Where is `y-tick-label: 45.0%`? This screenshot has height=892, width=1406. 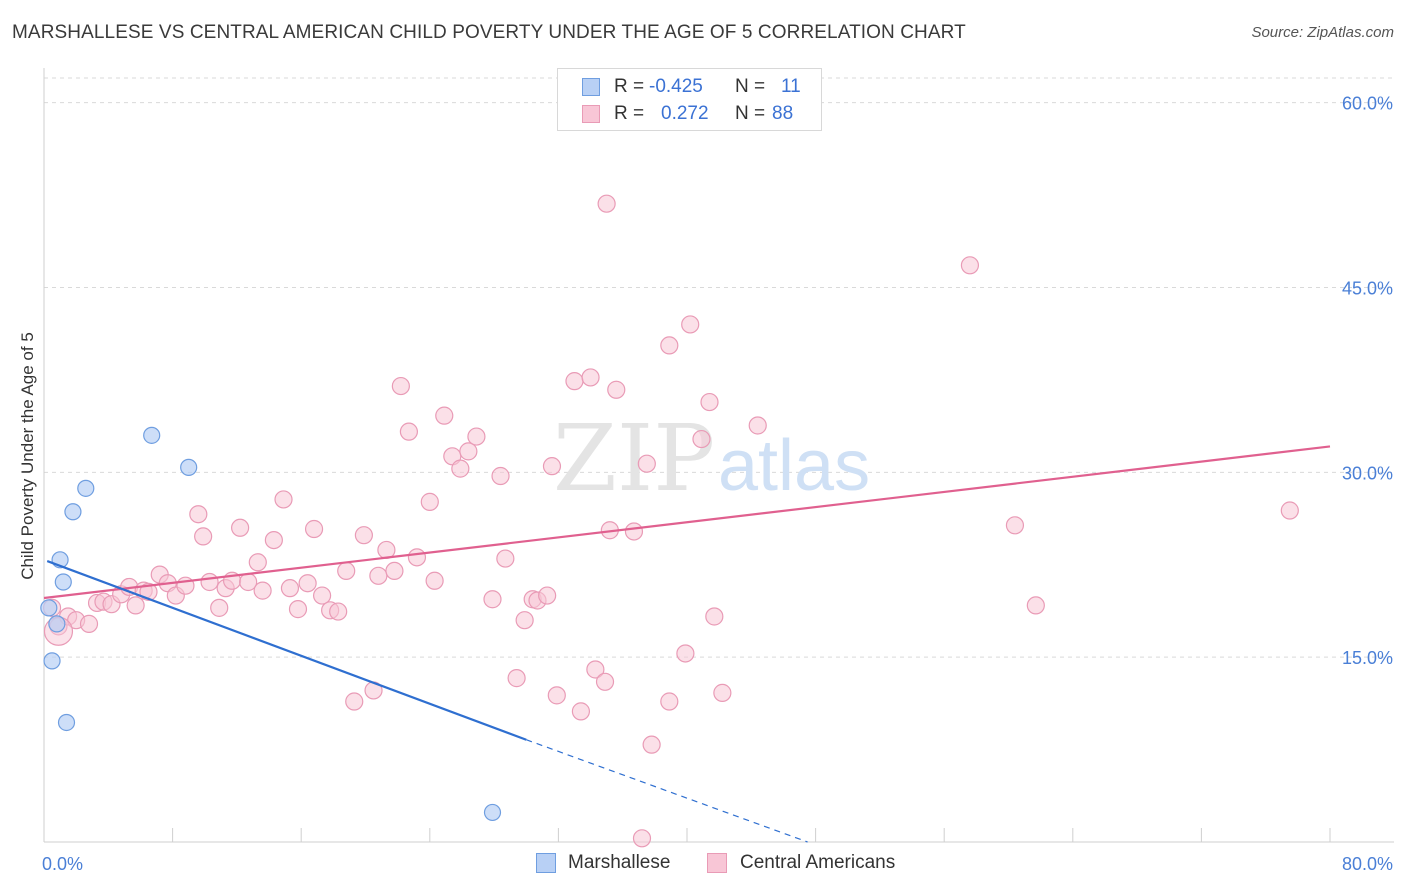 y-tick-label: 45.0% is located at coordinates (1367, 288).